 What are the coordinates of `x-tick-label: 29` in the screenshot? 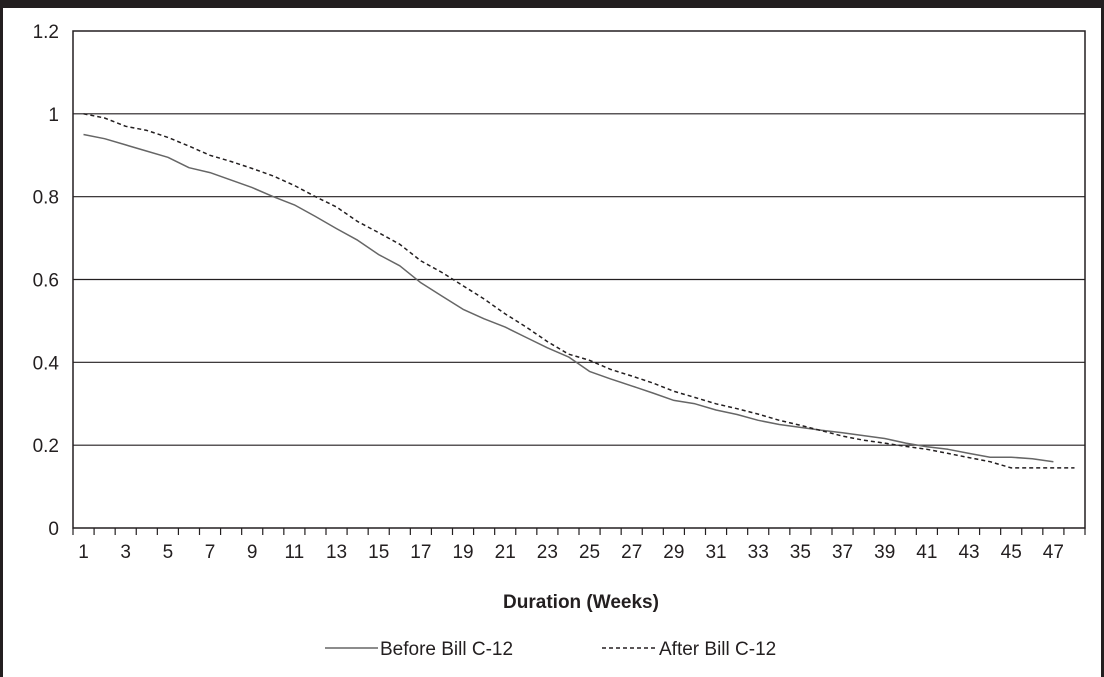 It's located at (673, 552).